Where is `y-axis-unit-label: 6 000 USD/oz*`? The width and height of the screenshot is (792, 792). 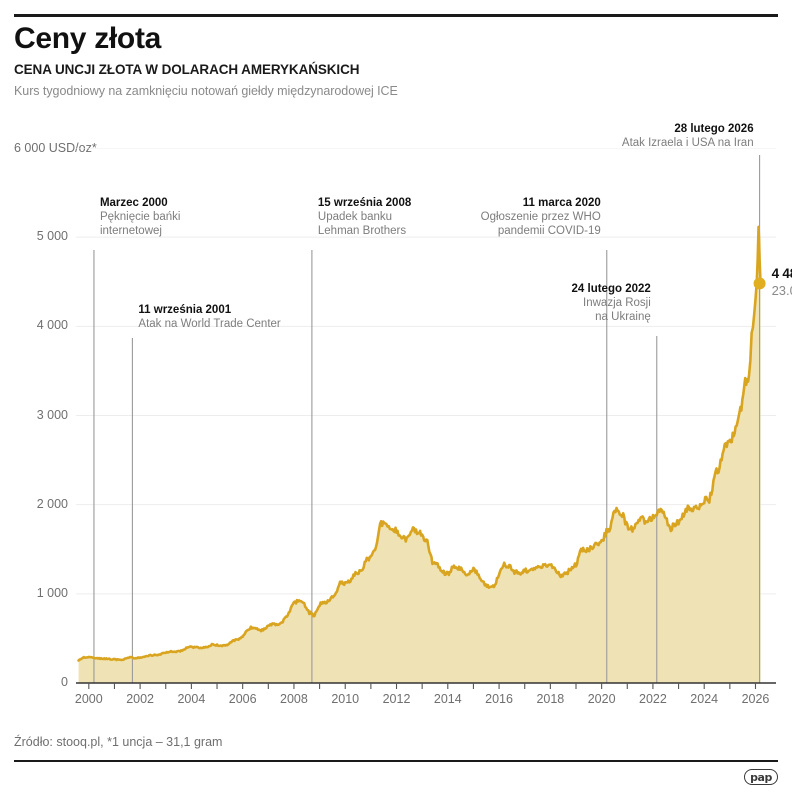 y-axis-unit-label: 6 000 USD/oz* is located at coordinates (55, 148).